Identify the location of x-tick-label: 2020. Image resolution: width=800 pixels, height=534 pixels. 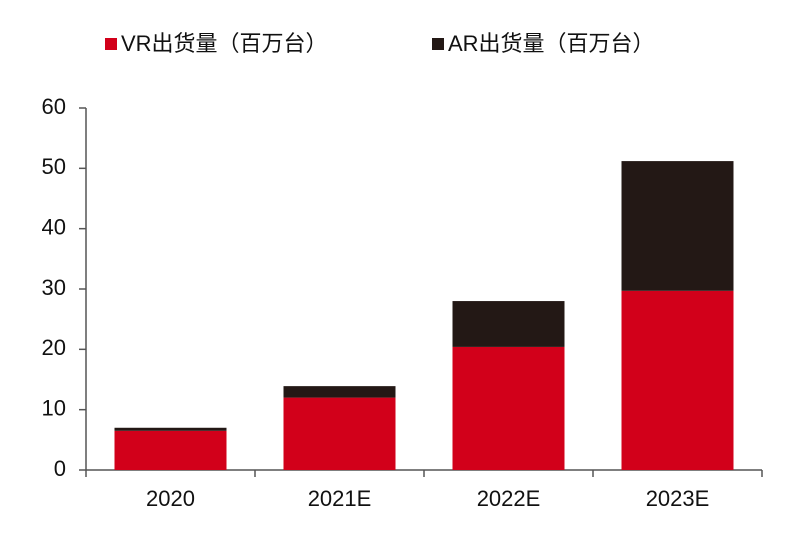
(170, 498).